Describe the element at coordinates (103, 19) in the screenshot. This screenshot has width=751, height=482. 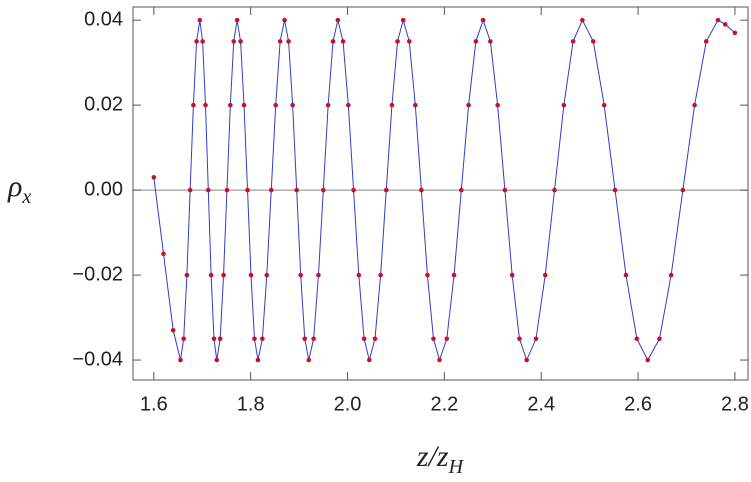
I see `y-tick-label: 0.04` at that location.